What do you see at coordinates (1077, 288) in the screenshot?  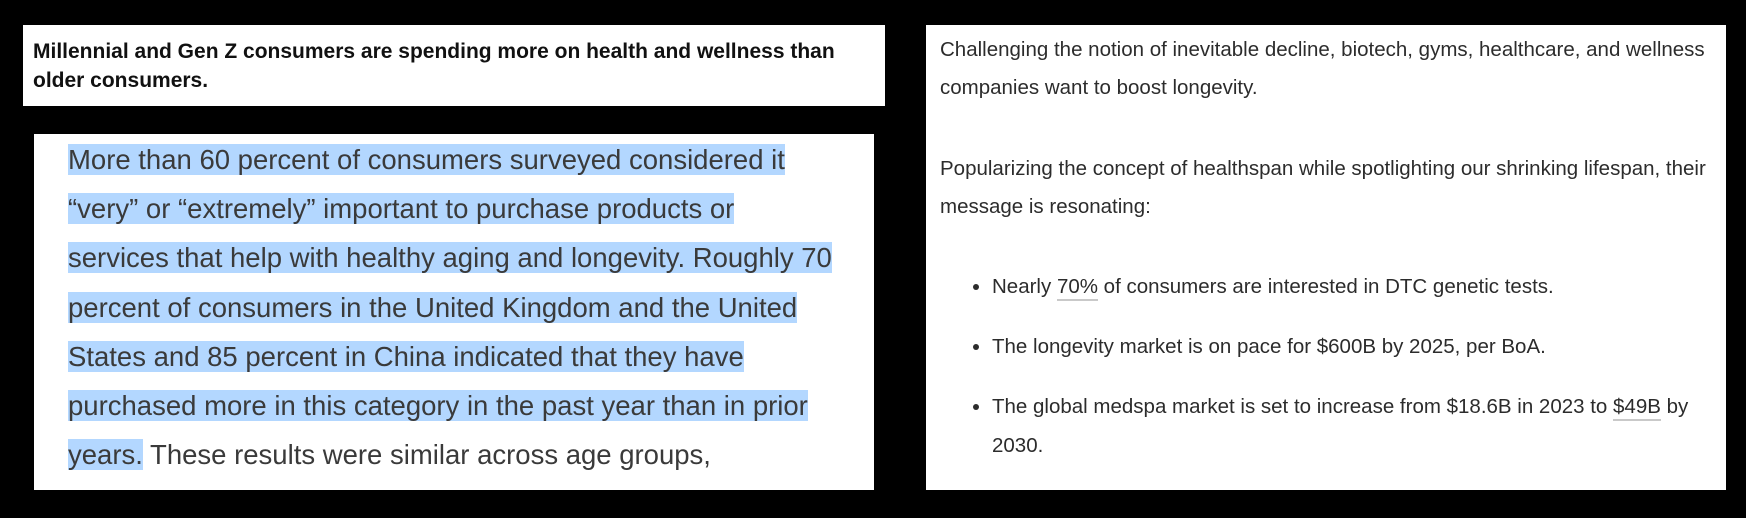 I see `stat-link-70-percent: 70%` at bounding box center [1077, 288].